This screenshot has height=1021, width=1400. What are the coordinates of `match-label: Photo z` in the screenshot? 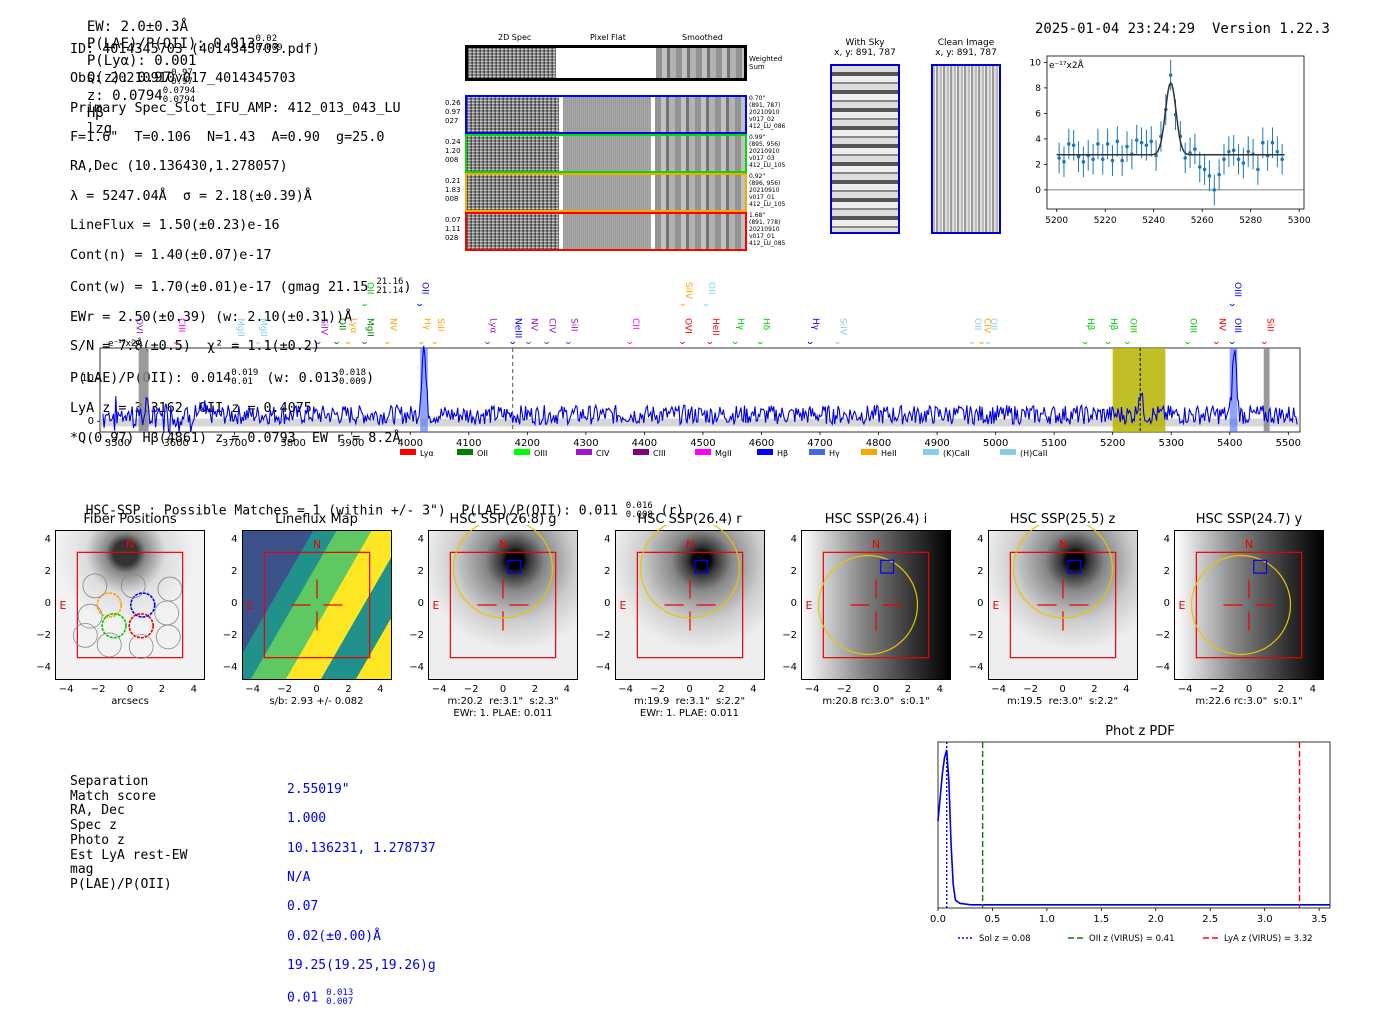 It's located at (97, 840).